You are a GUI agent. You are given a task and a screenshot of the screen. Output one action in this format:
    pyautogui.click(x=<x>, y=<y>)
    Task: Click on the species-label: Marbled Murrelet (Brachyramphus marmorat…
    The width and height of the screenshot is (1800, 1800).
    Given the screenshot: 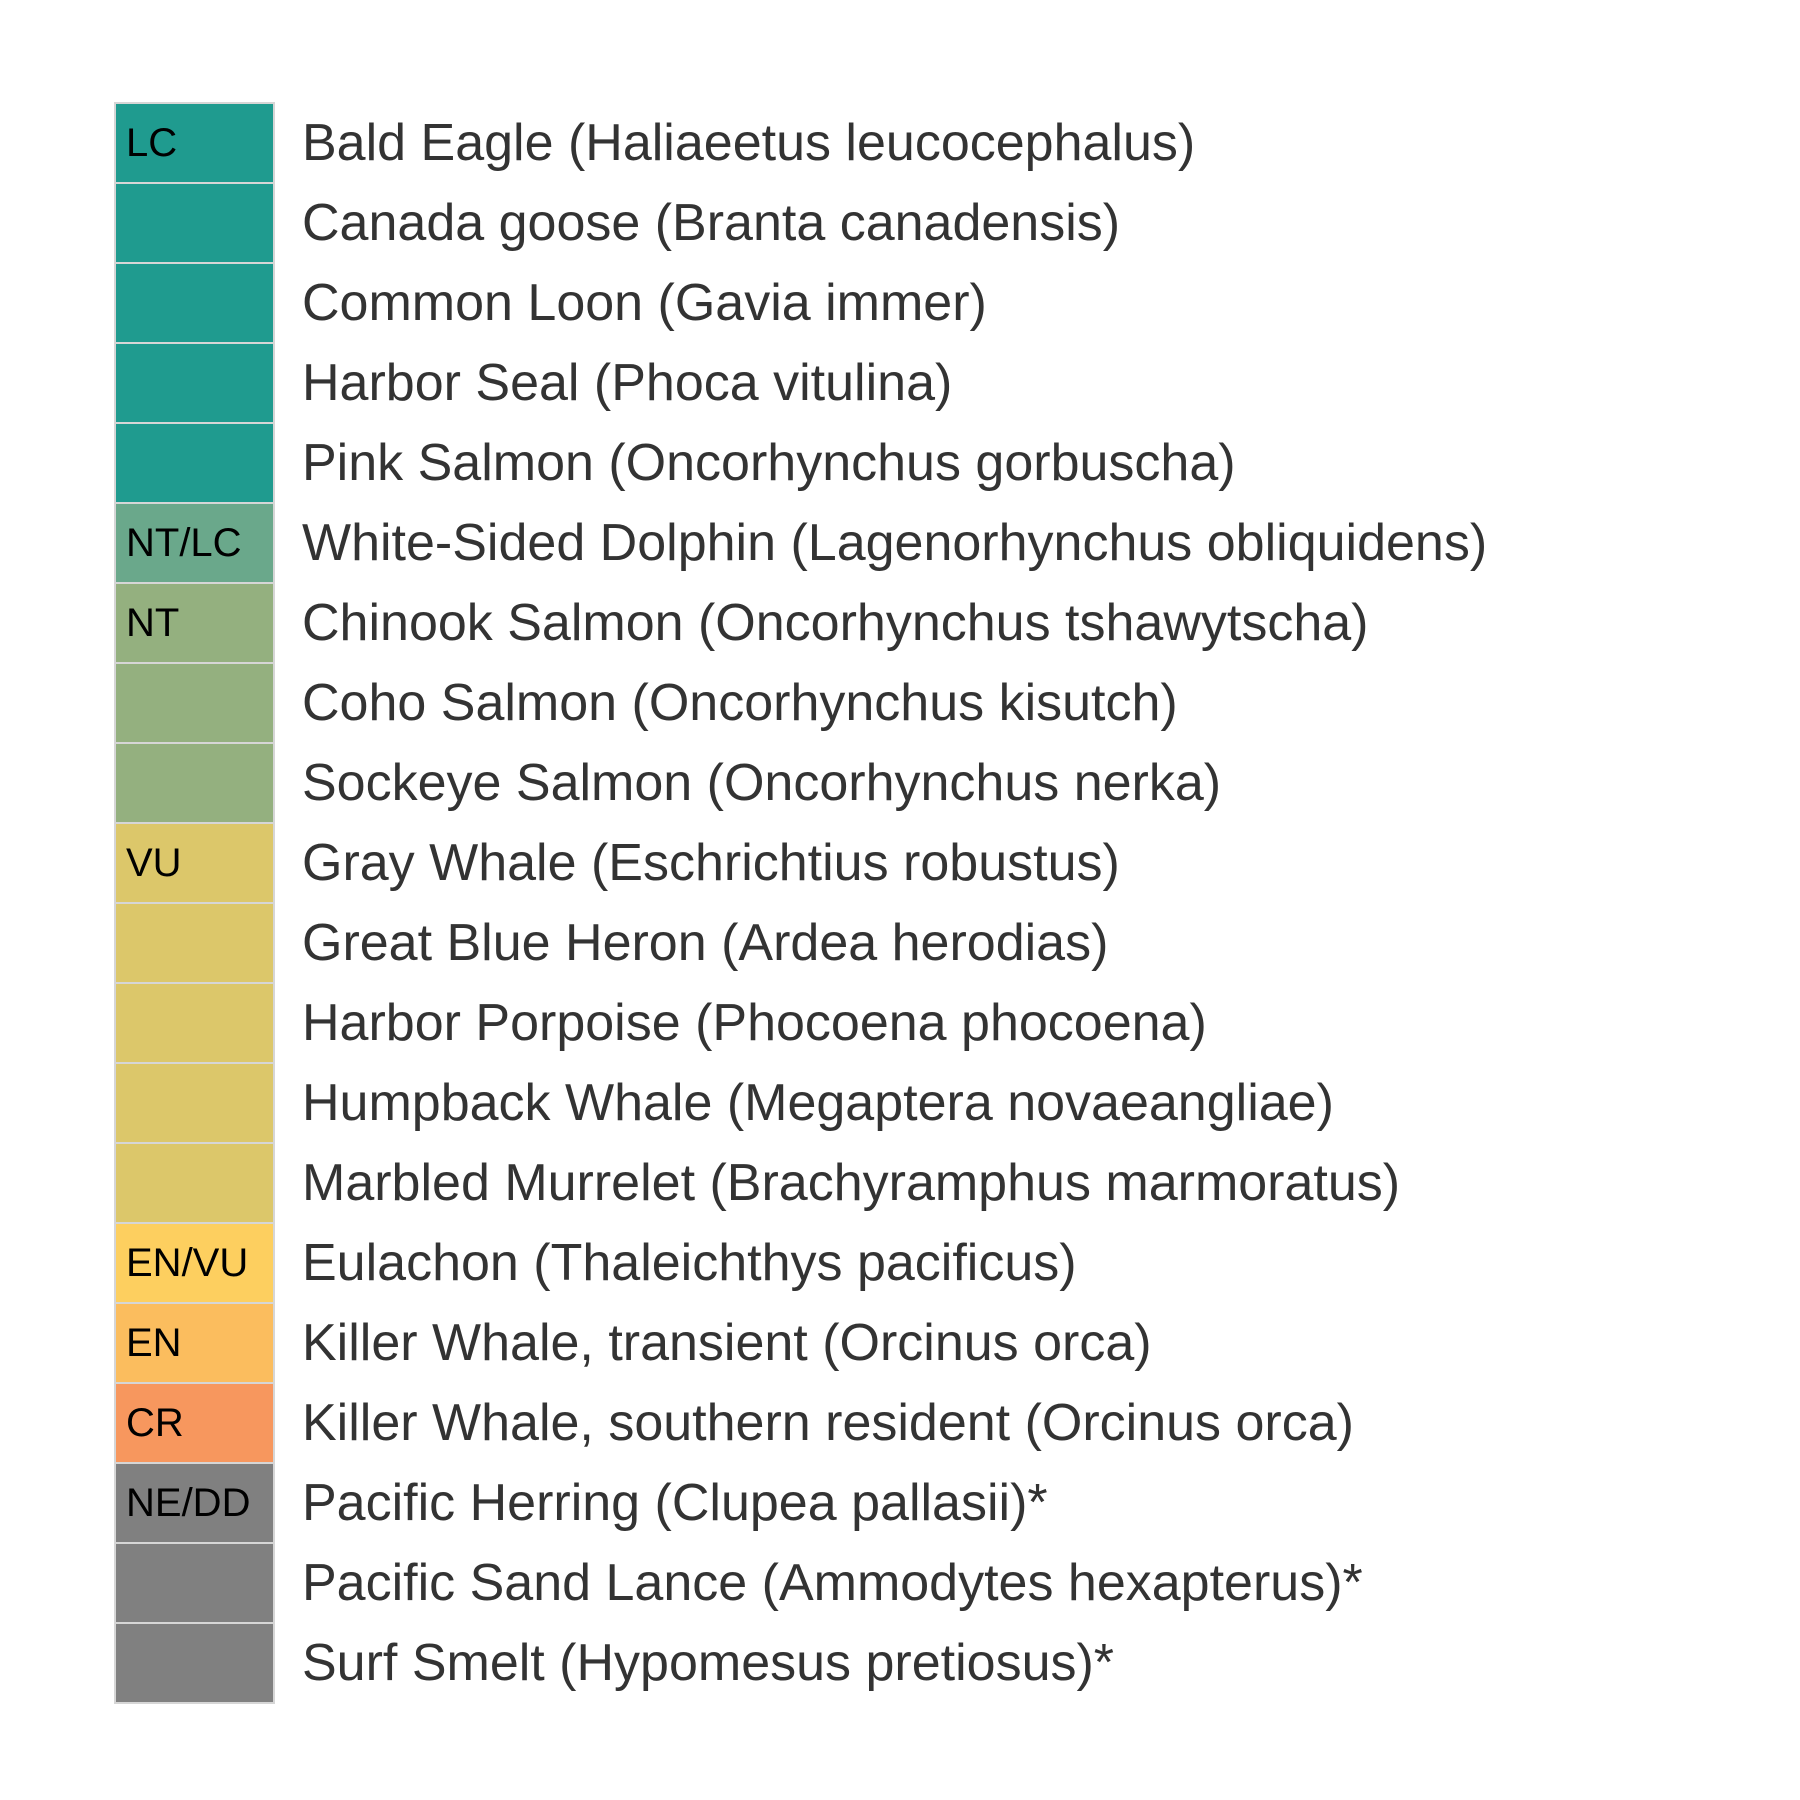 What is the action you would take?
    pyautogui.click(x=851, y=1183)
    